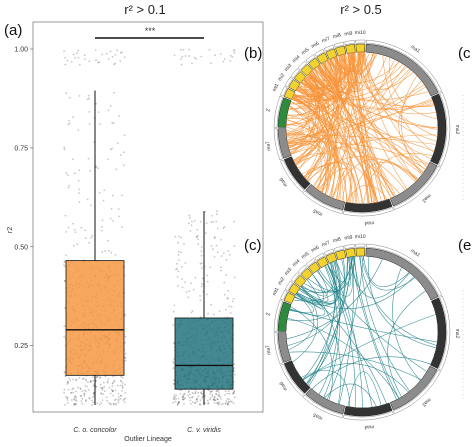 The width and height of the screenshot is (474, 447). What do you see at coordinates (369, 426) in the screenshot?
I see `chromosome-label: ma4` at bounding box center [369, 426].